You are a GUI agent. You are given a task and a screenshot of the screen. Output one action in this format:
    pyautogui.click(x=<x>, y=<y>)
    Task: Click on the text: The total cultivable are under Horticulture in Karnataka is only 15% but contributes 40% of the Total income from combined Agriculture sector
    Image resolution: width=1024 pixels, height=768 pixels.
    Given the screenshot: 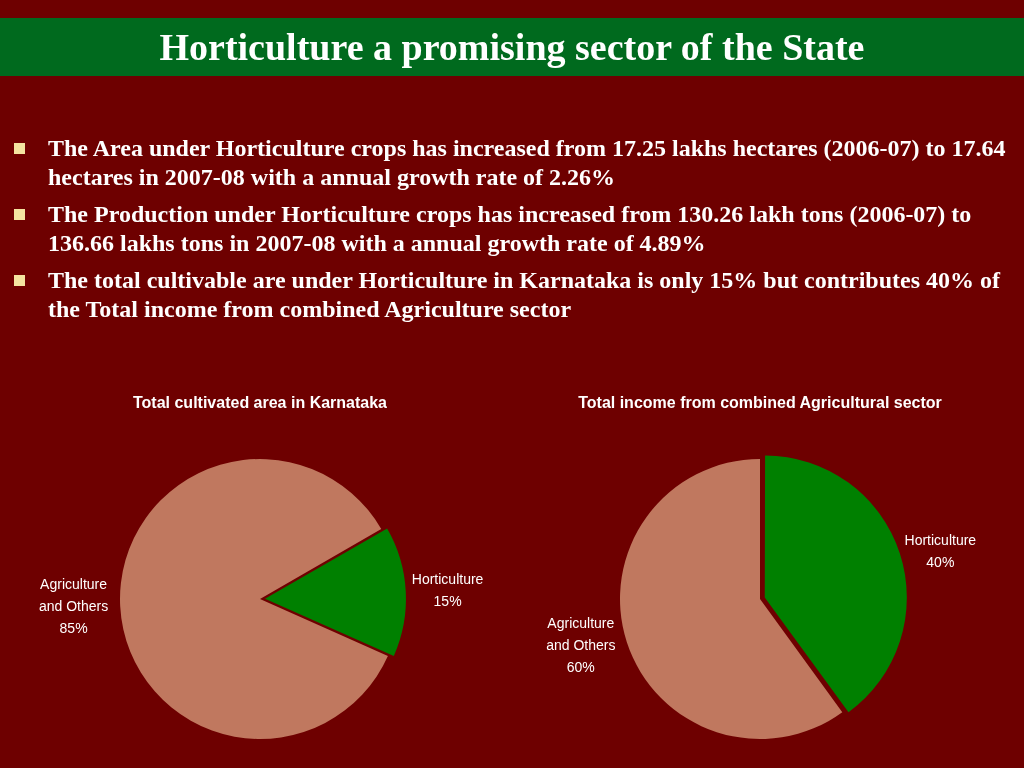 What is the action you would take?
    pyautogui.click(x=524, y=294)
    